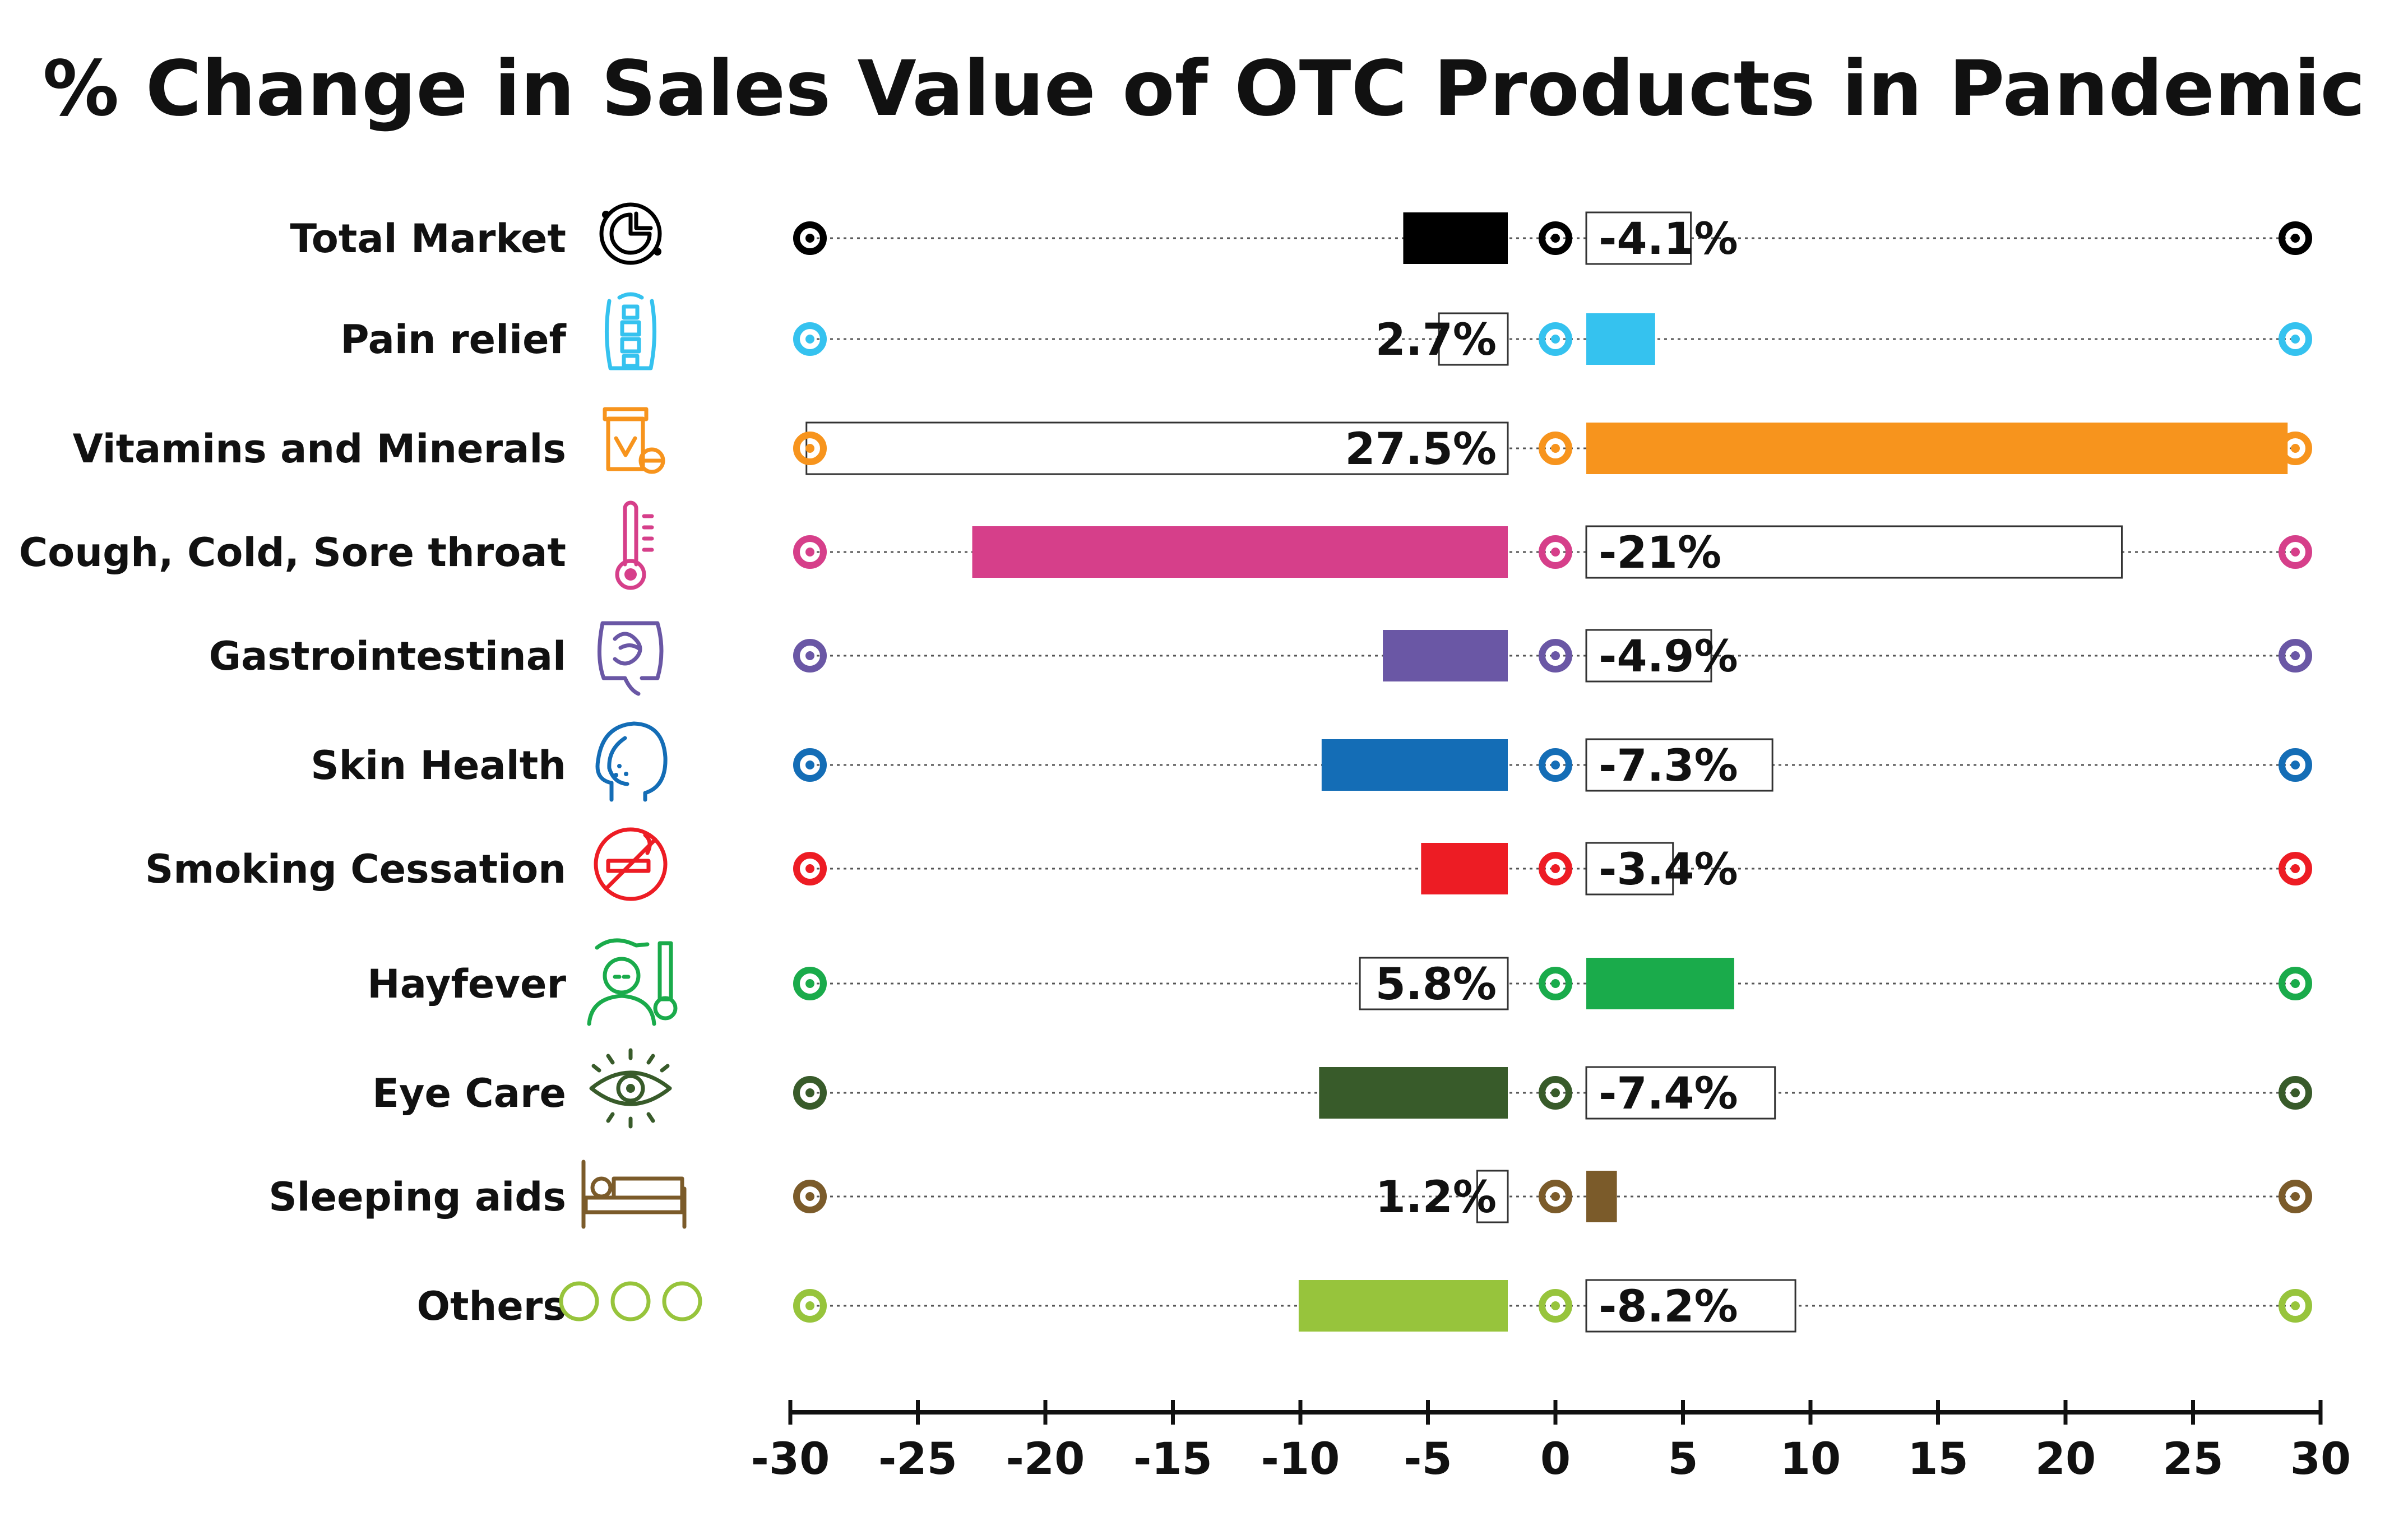  Describe the element at coordinates (630, 1301) in the screenshot. I see `three-circles-icon` at that location.